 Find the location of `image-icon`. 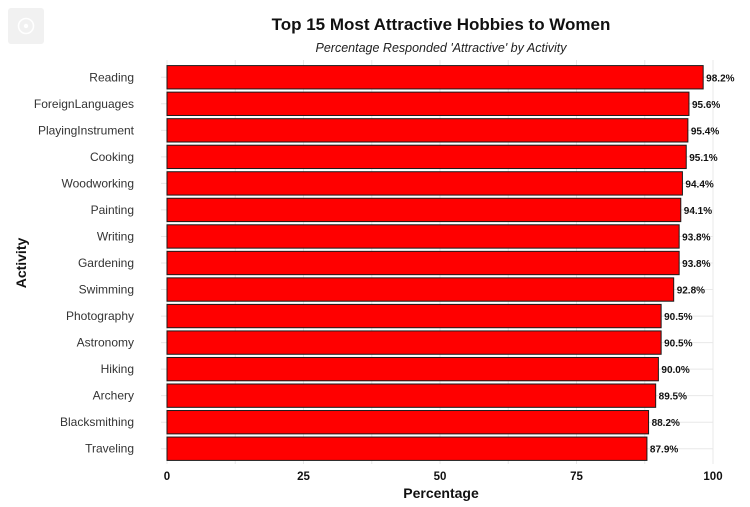

image-icon is located at coordinates (26, 26).